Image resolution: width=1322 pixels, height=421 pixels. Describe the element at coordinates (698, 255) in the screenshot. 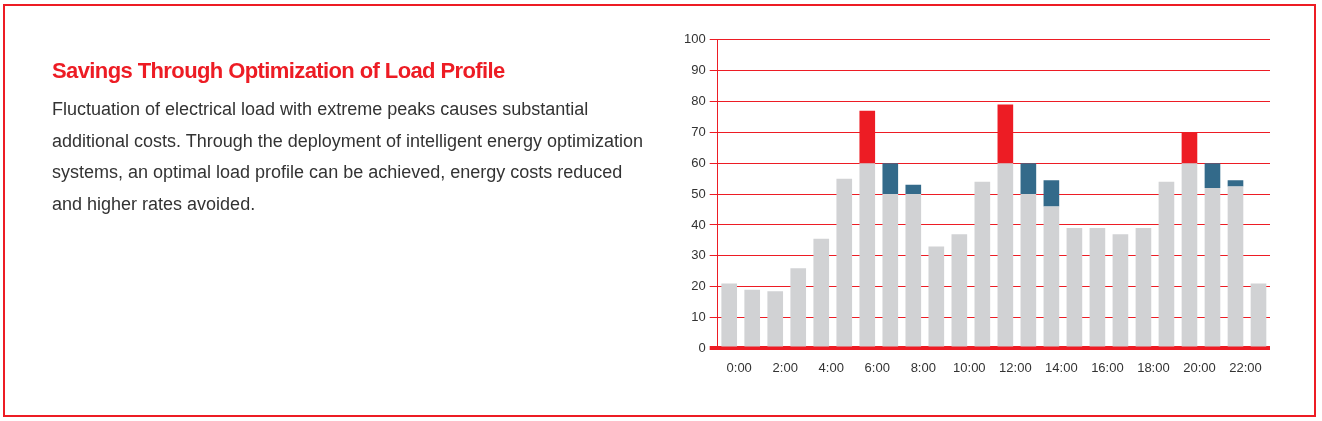

I see `y-tick-label: 30` at that location.